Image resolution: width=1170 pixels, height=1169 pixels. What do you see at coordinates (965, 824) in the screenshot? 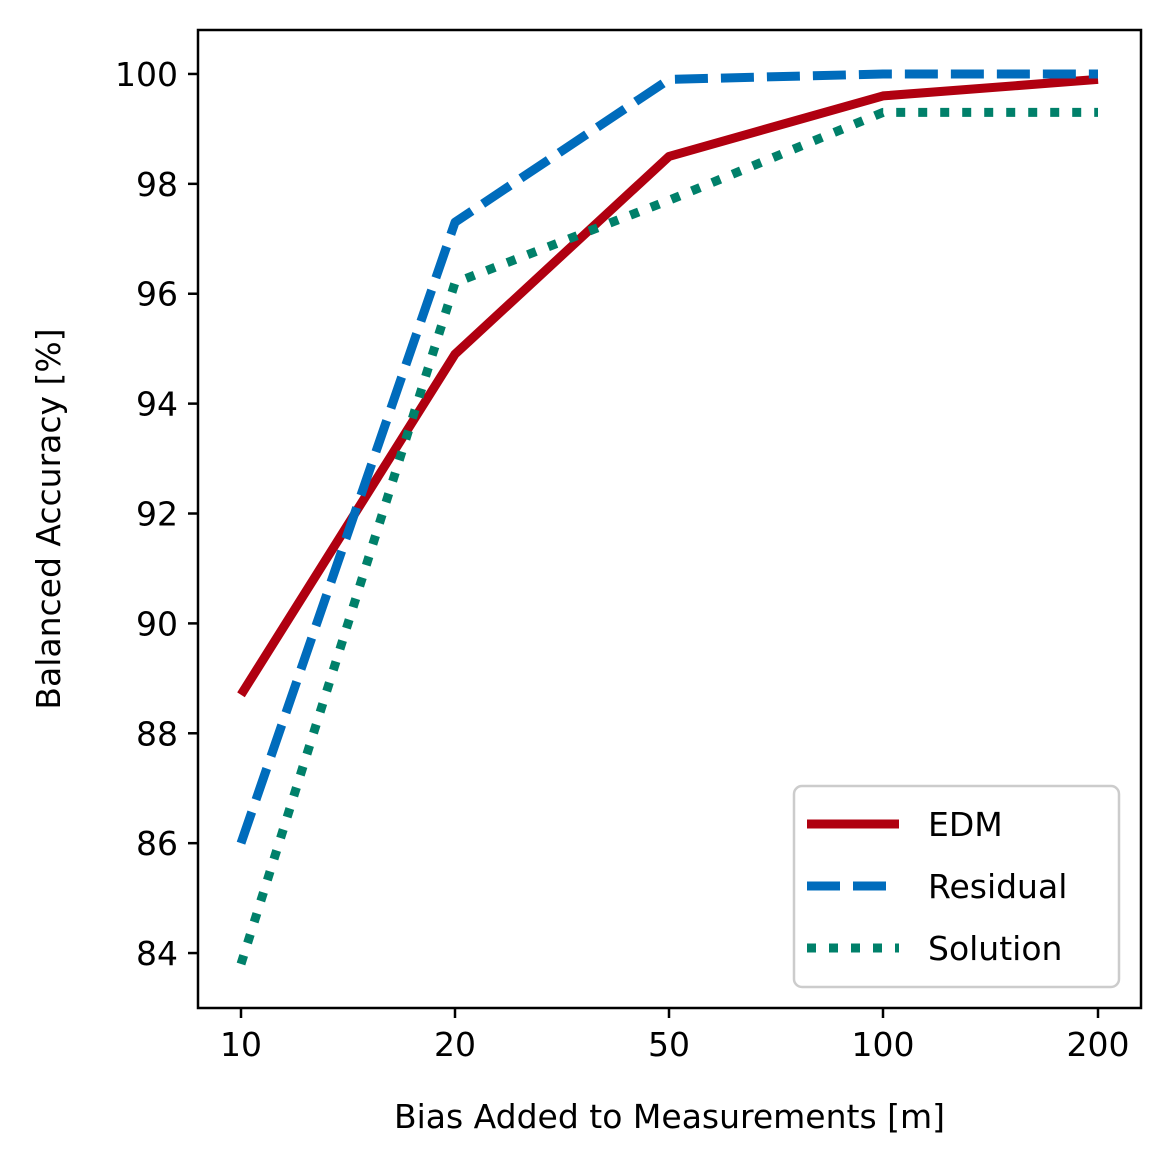
I see `legend-label-edm: EDM` at bounding box center [965, 824].